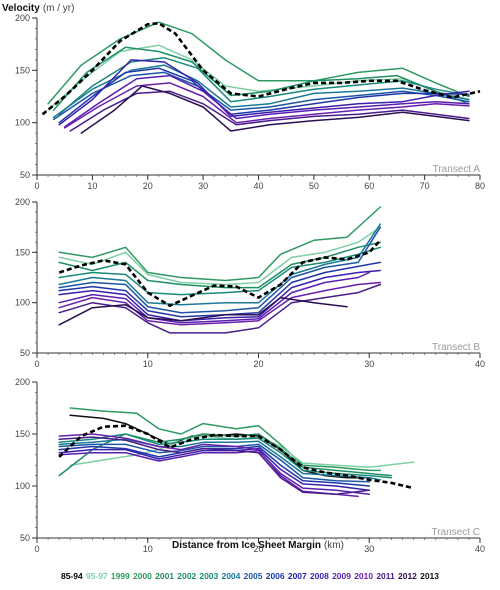  Describe the element at coordinates (363, 576) in the screenshot. I see `legend-item: 2010` at that location.